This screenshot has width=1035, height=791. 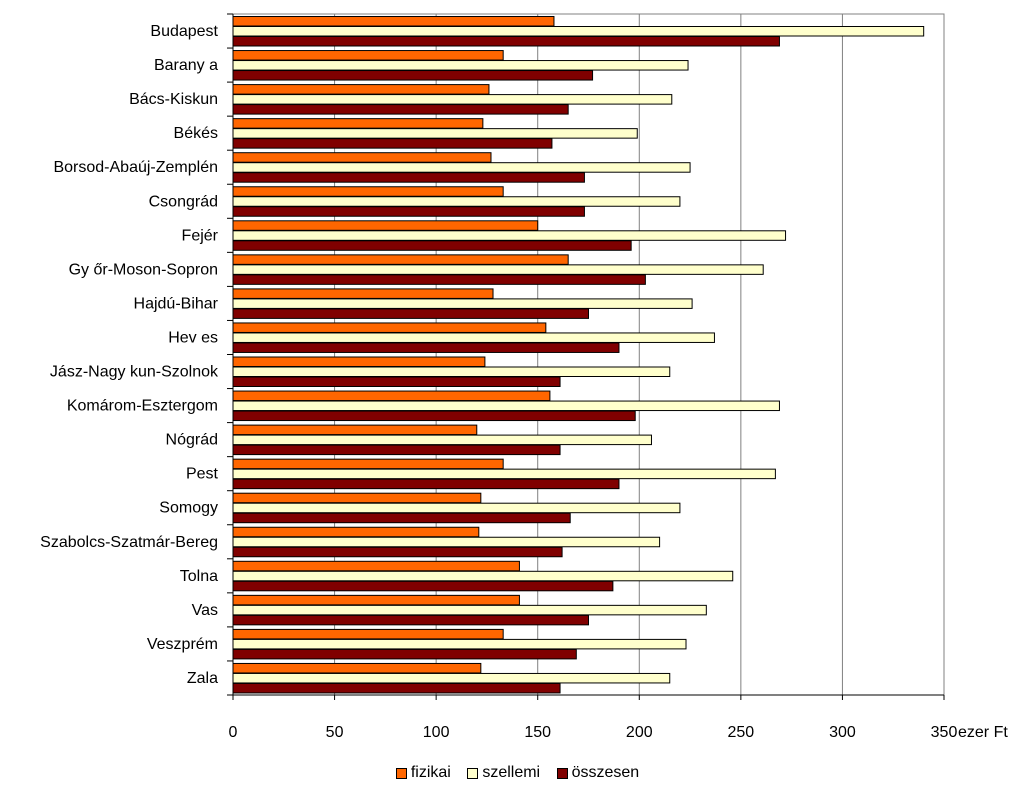 I want to click on legend-swatch-fizikai, so click(x=401, y=773).